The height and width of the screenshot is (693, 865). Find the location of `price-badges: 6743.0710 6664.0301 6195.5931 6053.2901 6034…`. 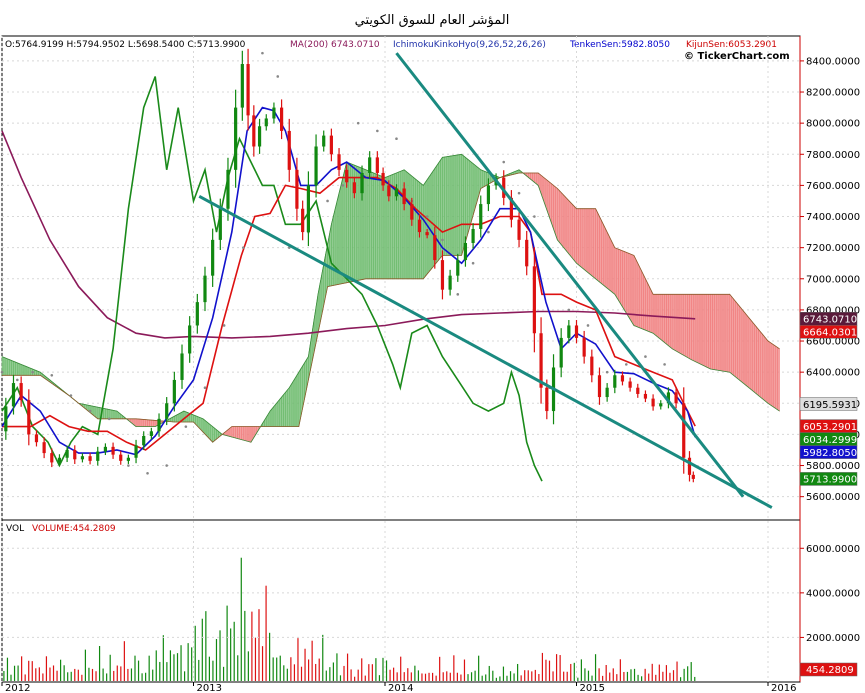

price-badges: 6743.0710 6664.0301 6195.5931 6053.2901 6034… is located at coordinates (828, 399).